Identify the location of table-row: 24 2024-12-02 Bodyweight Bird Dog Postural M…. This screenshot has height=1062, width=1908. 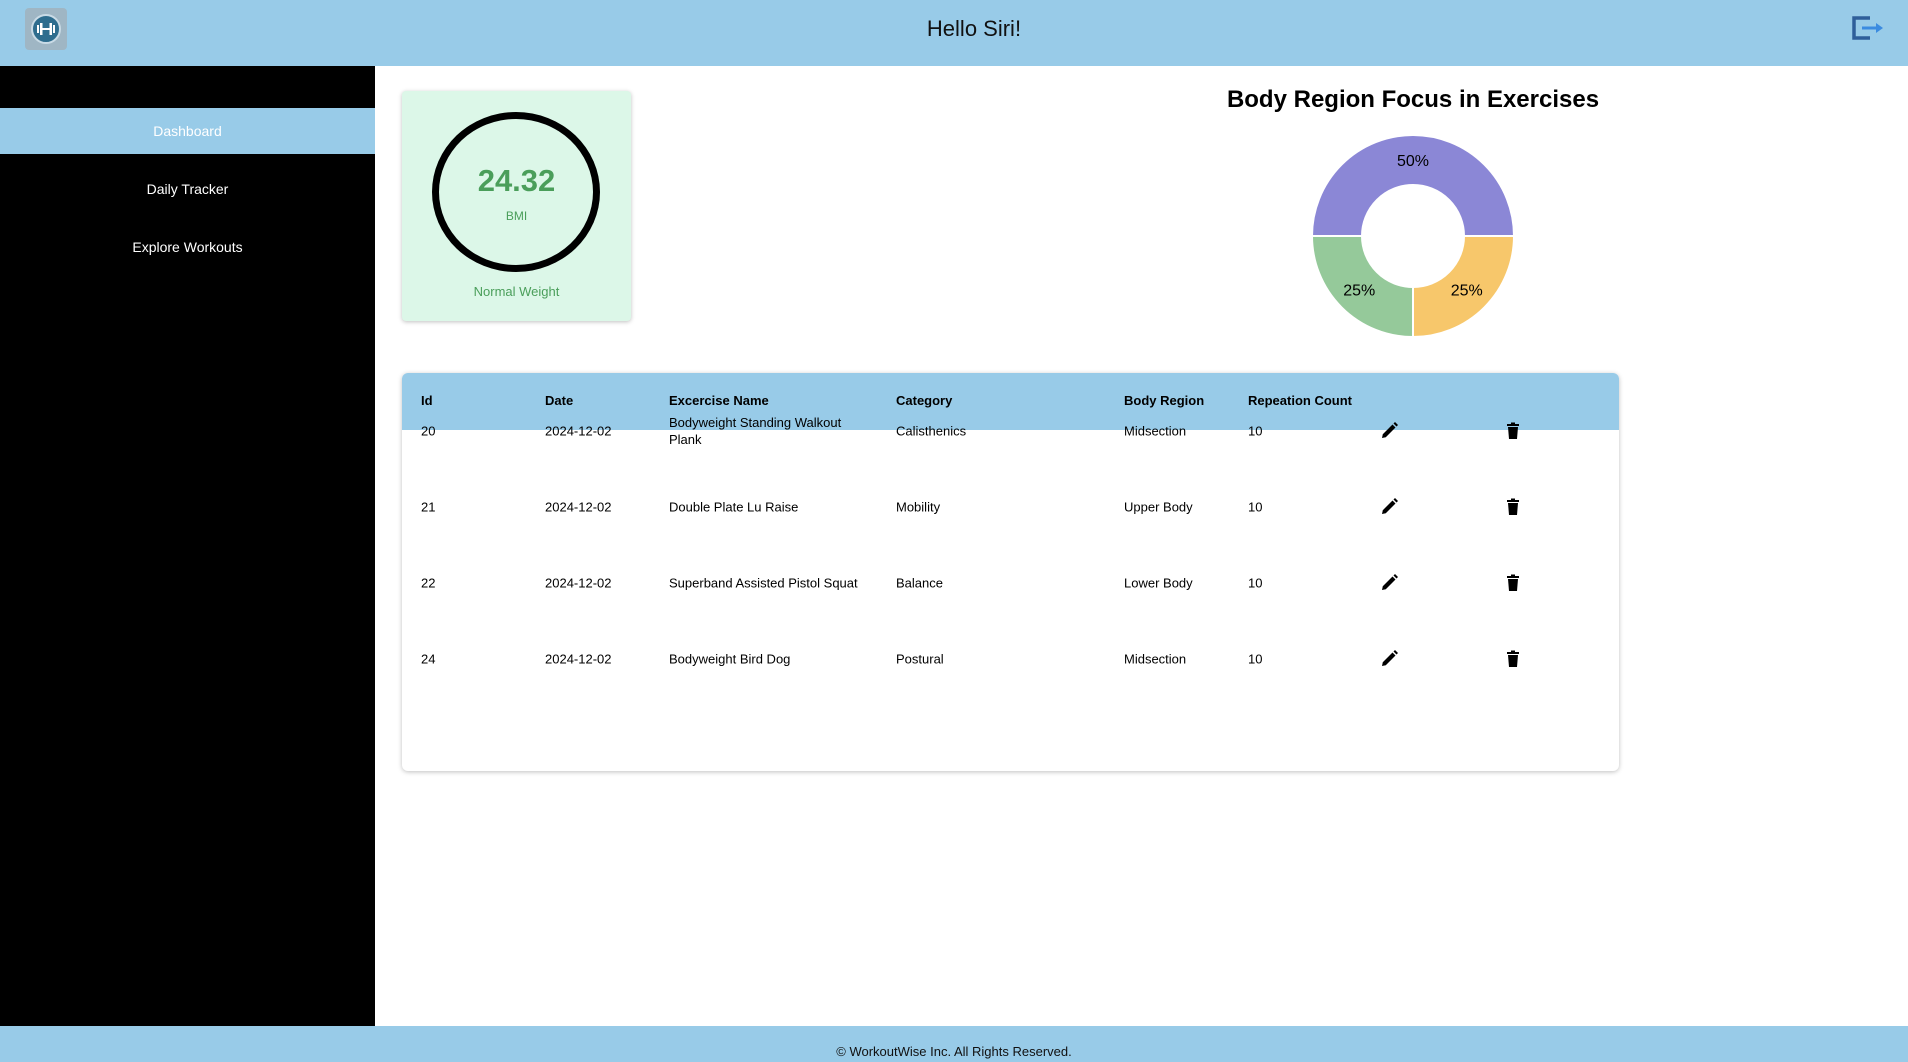
(1010, 659).